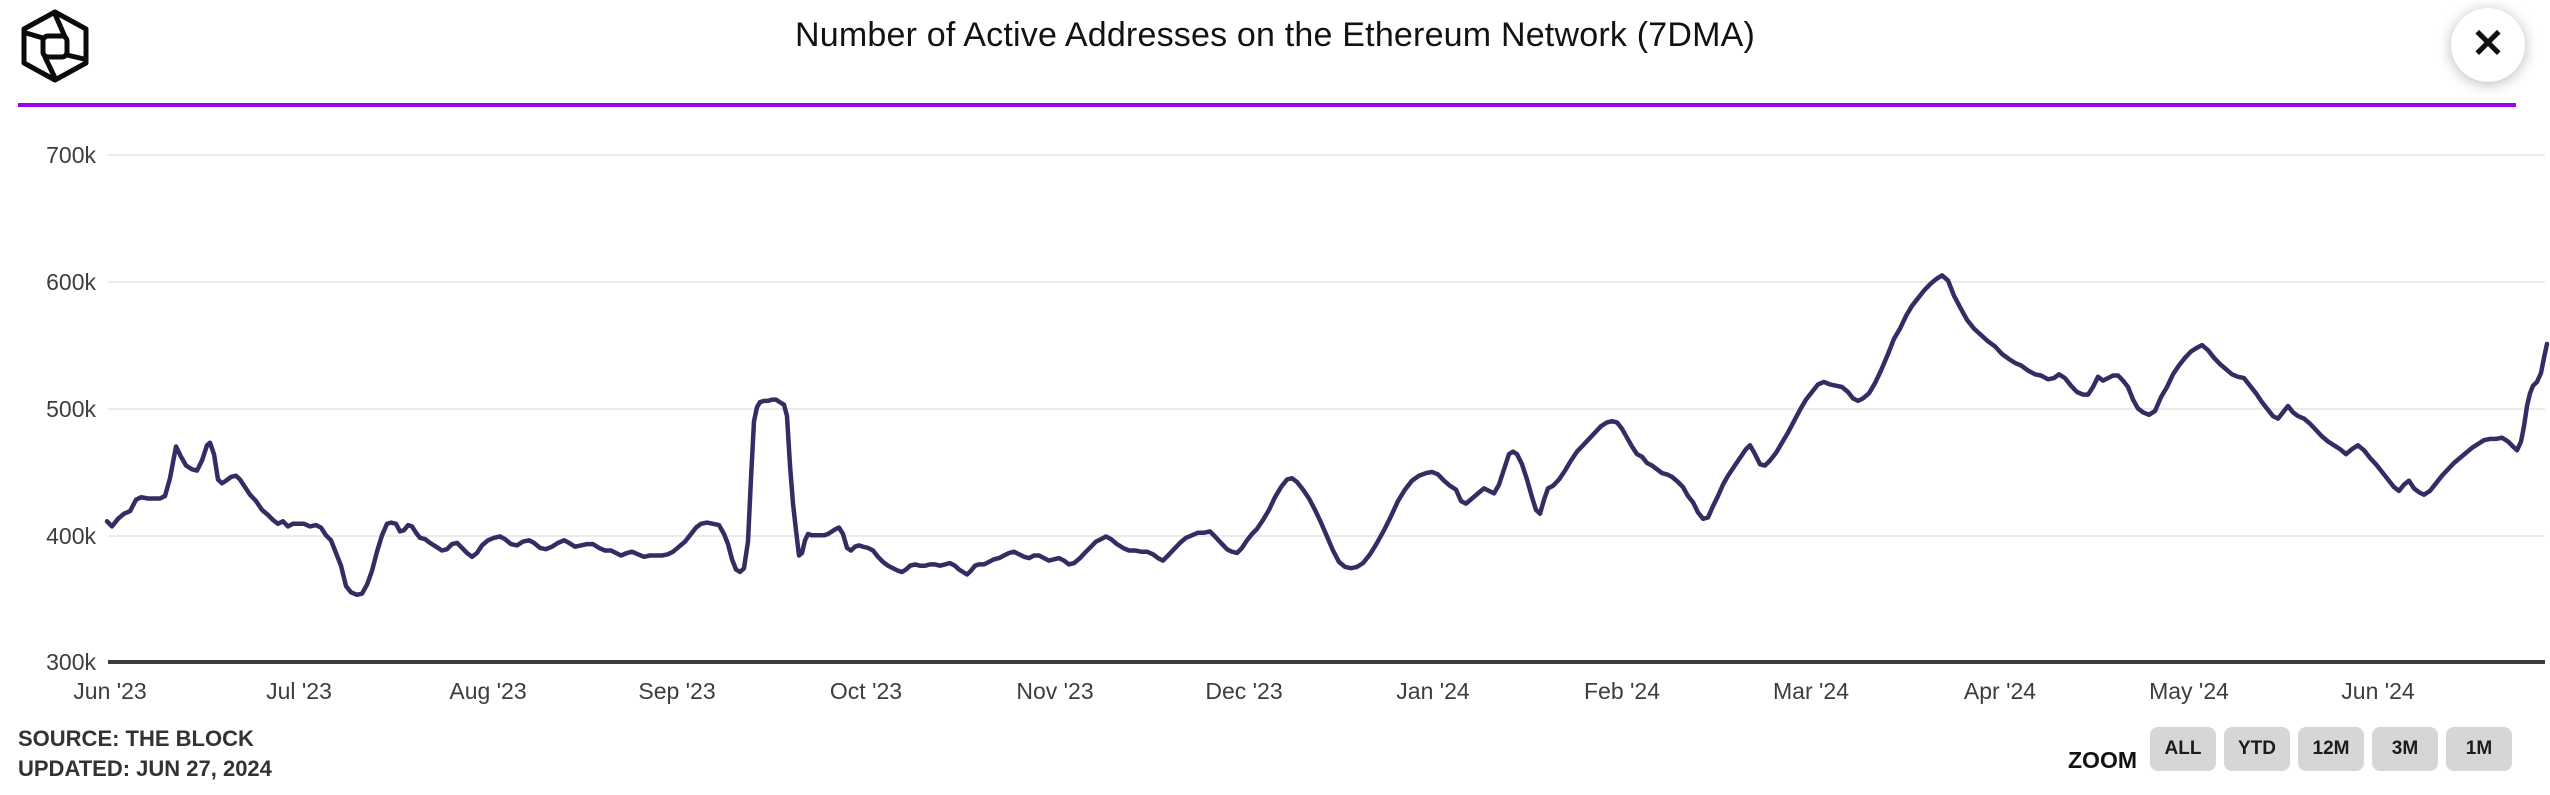  Describe the element at coordinates (2257, 749) in the screenshot. I see `zoom-button-ytd: YTD` at that location.